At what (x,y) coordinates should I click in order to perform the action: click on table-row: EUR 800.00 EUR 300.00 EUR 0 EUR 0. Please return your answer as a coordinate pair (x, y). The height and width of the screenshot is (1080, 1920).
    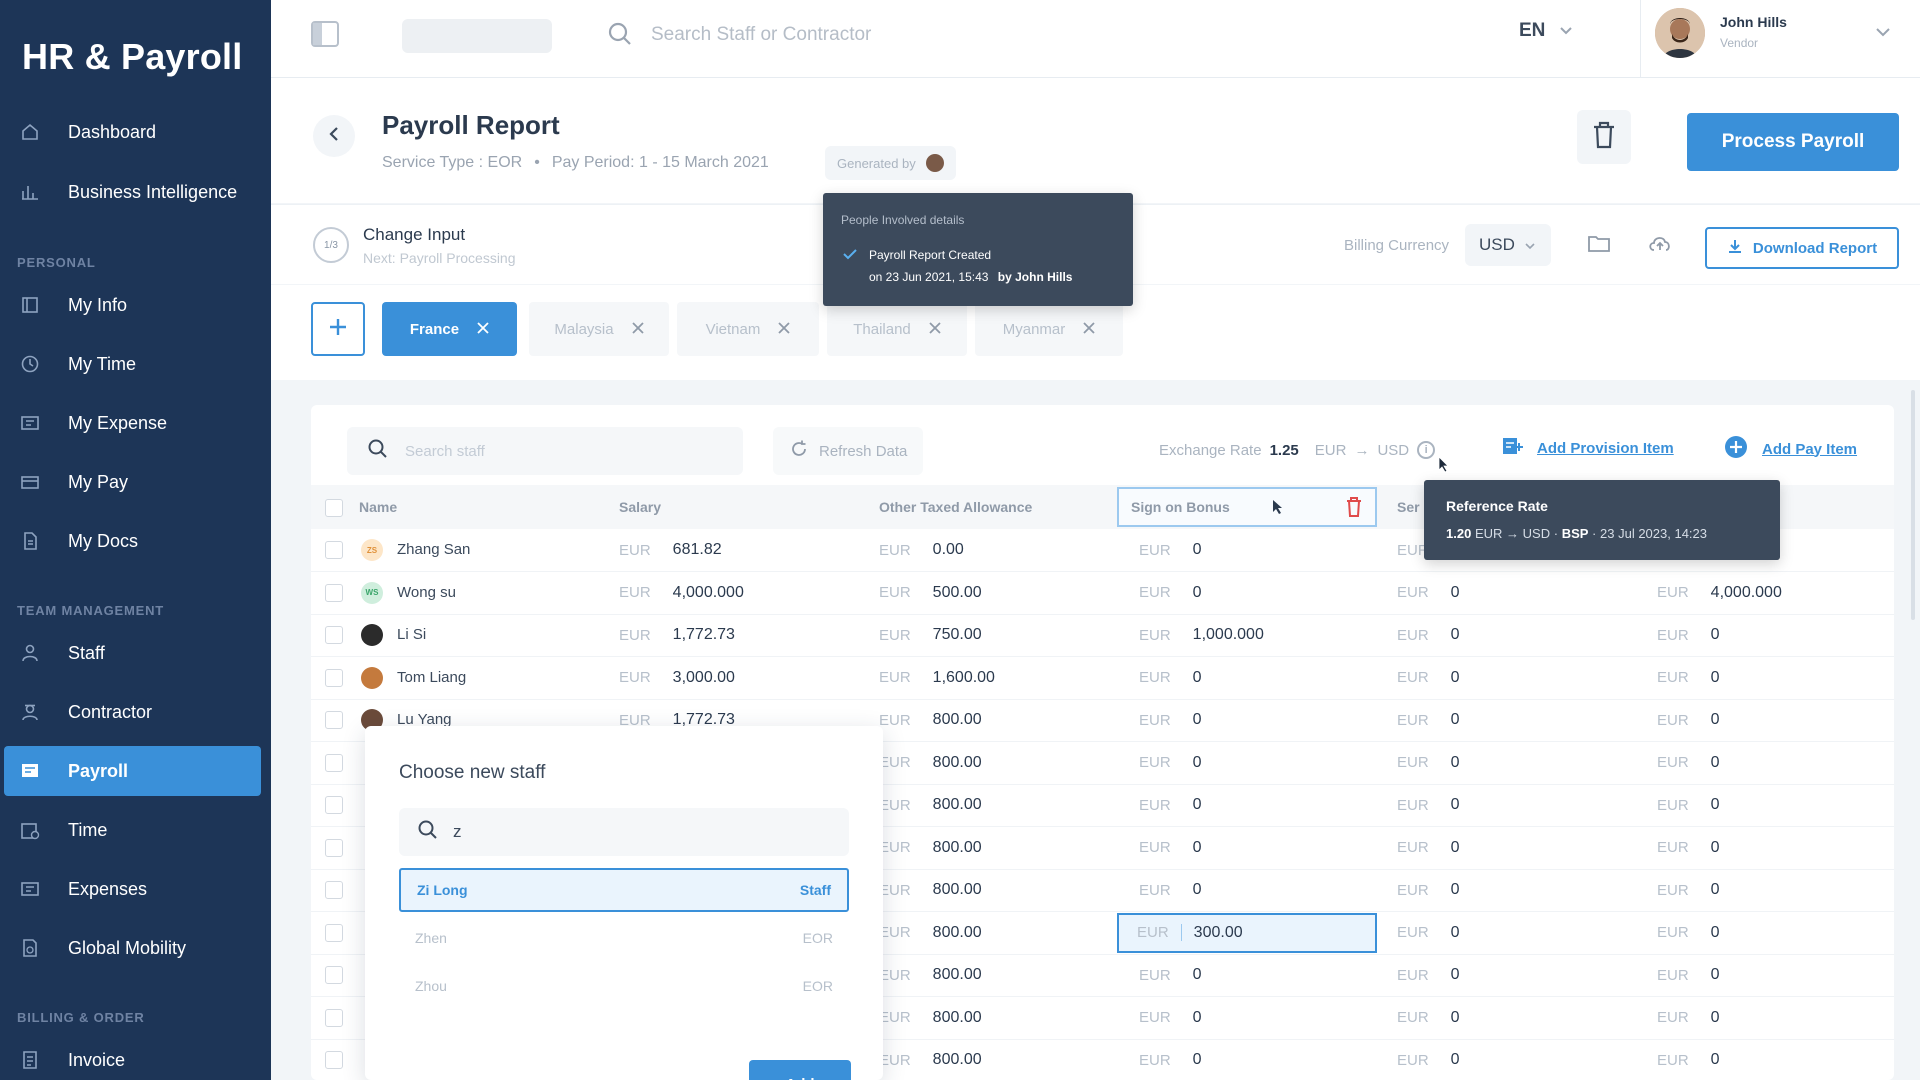
    Looking at the image, I should click on (1102, 933).